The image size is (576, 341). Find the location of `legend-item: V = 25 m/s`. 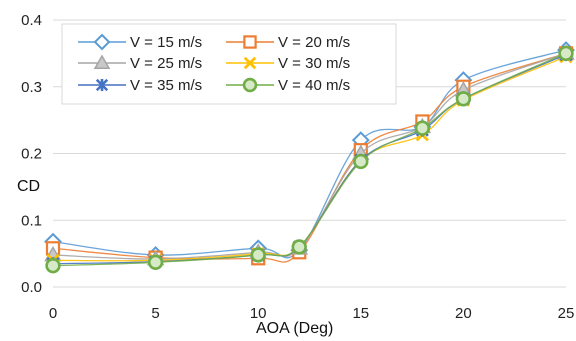

legend-item: V = 25 m/s is located at coordinates (140, 63).